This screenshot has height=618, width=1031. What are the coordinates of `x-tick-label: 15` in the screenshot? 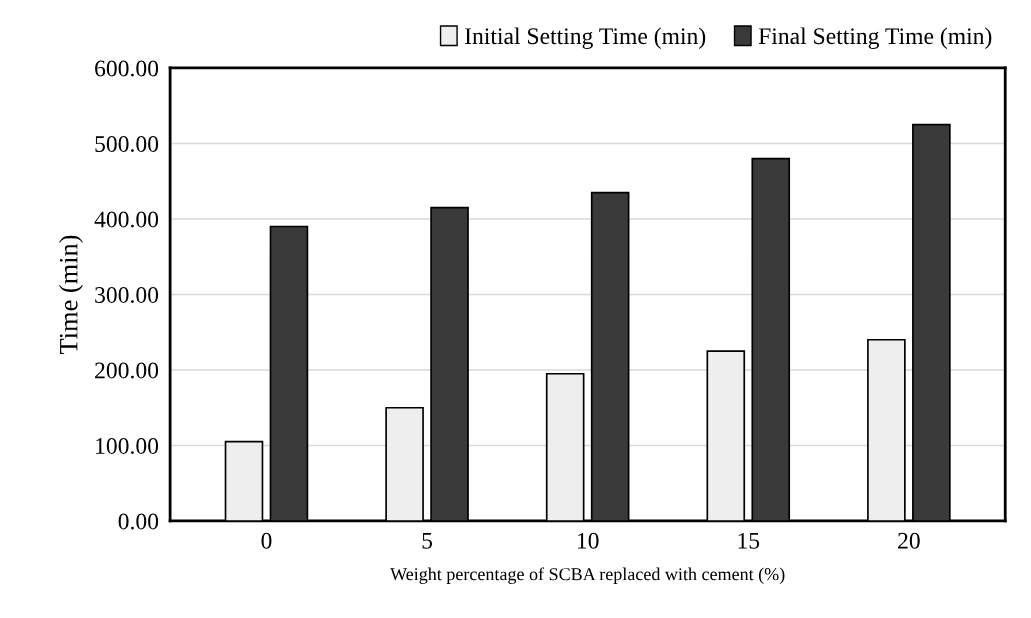 It's located at (749, 540).